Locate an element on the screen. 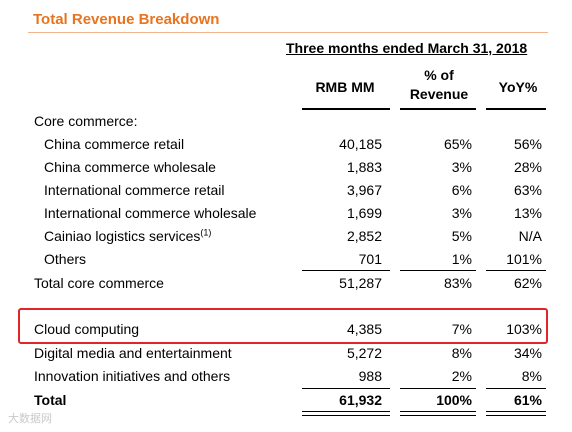 This screenshot has height=432, width=572. cell-yoy: 34% is located at coordinates (527, 353).